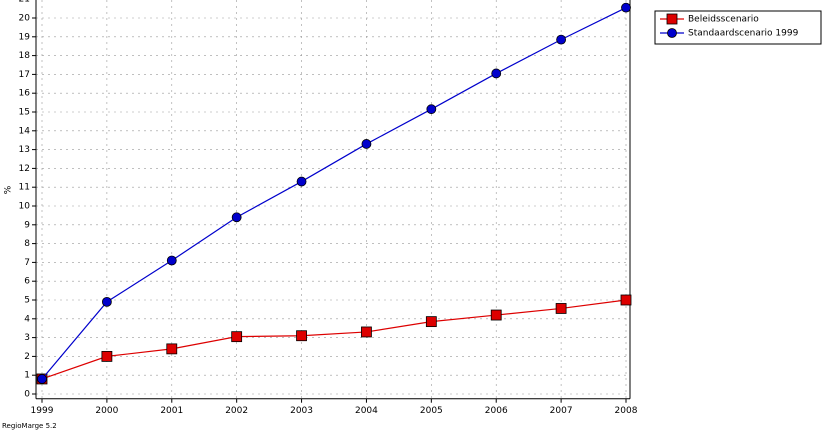 The image size is (830, 432). I want to click on x-tick-label: 2007, so click(561, 411).